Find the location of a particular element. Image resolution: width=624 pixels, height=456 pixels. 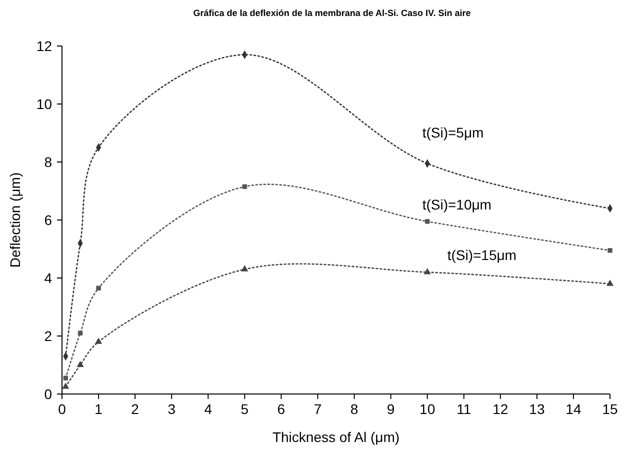

x-tick-label: 8 is located at coordinates (354, 409).